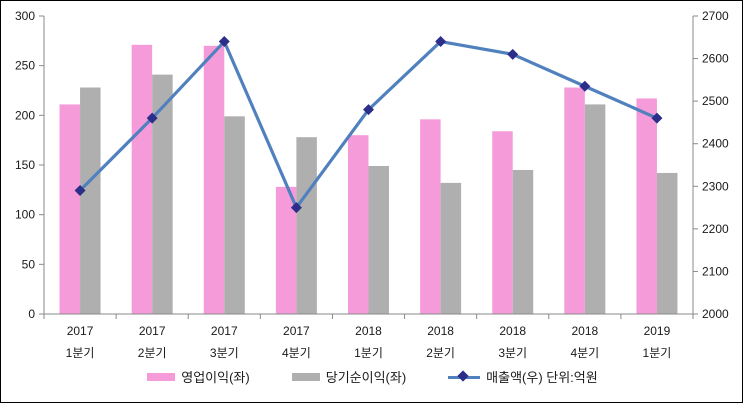 This screenshot has width=743, height=409. I want to click on legend-line-marker-icon, so click(464, 376).